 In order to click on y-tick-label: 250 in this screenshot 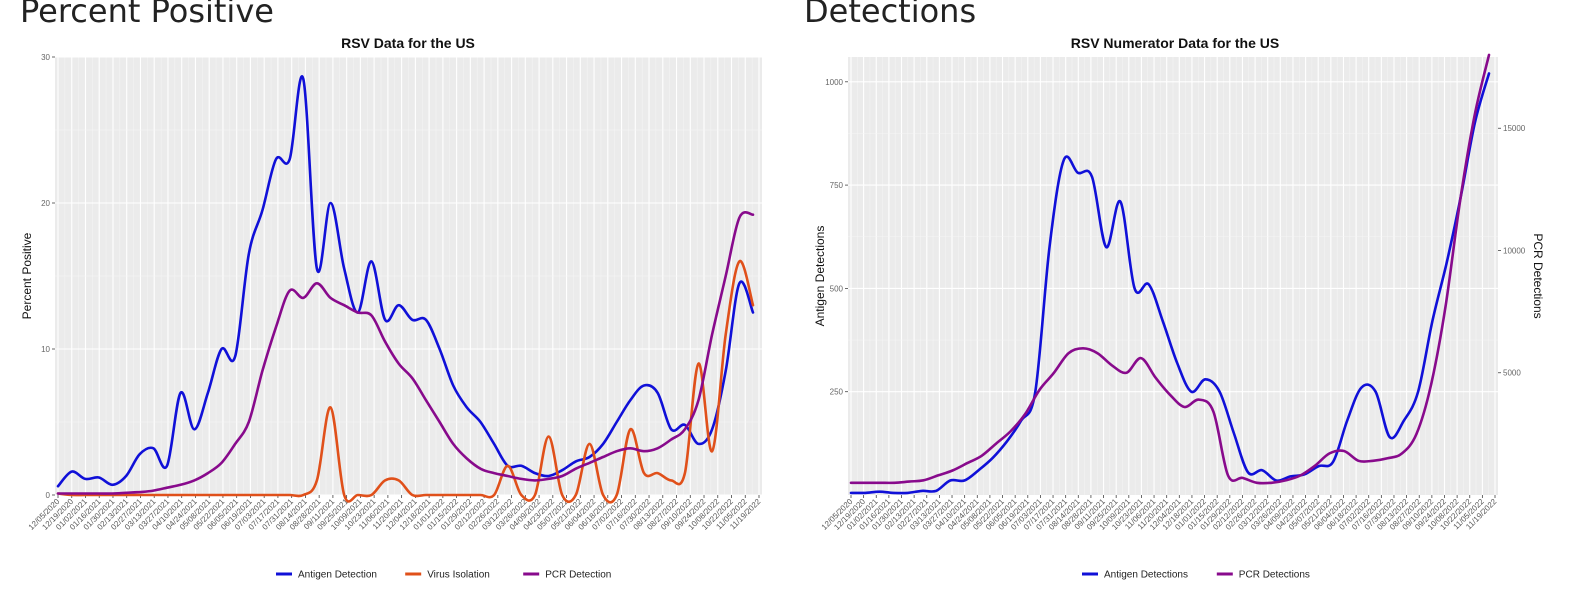, I will do `click(837, 392)`.